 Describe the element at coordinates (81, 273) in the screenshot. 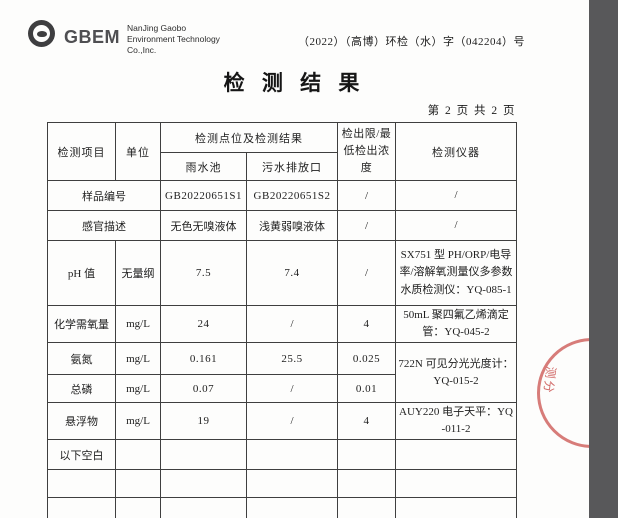

I see `cell-item: pH 值` at that location.